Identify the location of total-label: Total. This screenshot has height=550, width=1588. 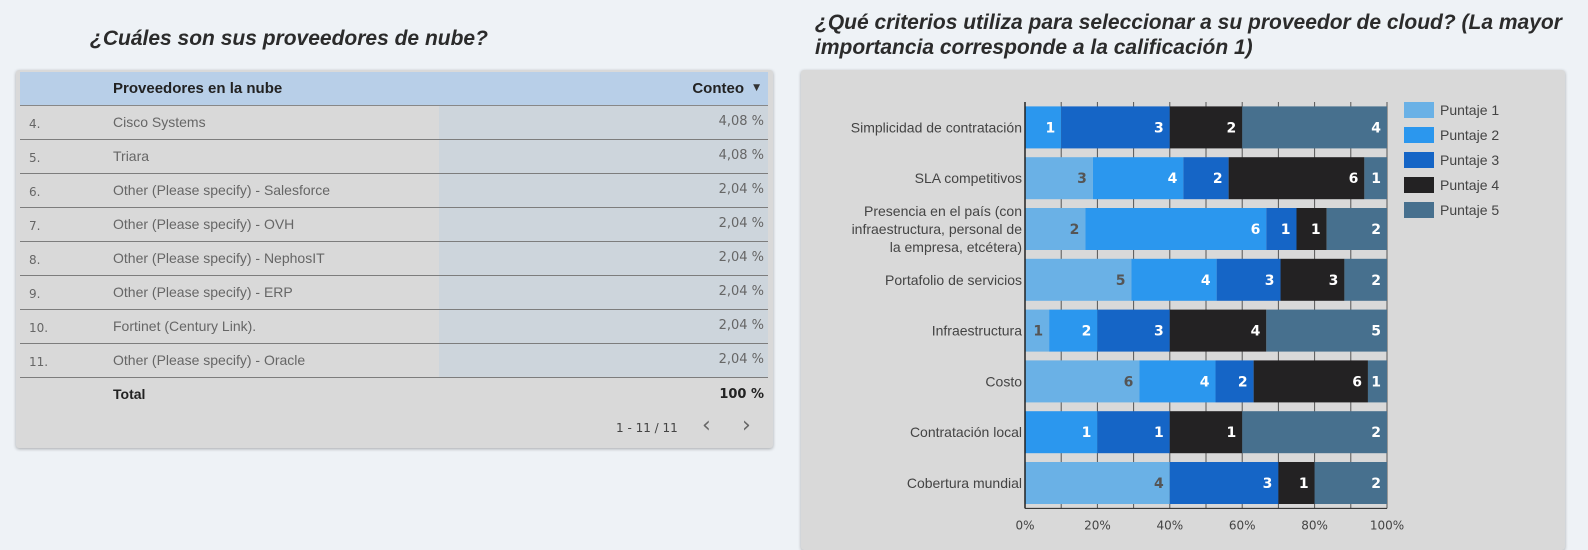
(129, 394).